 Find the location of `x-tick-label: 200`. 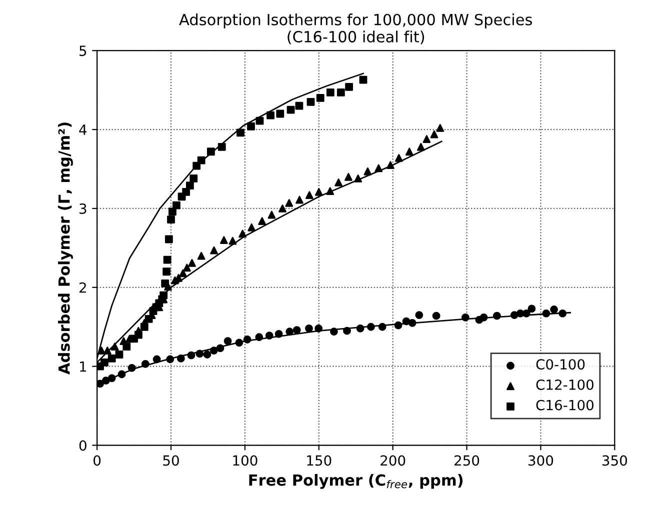

x-tick-label: 200 is located at coordinates (393, 460).